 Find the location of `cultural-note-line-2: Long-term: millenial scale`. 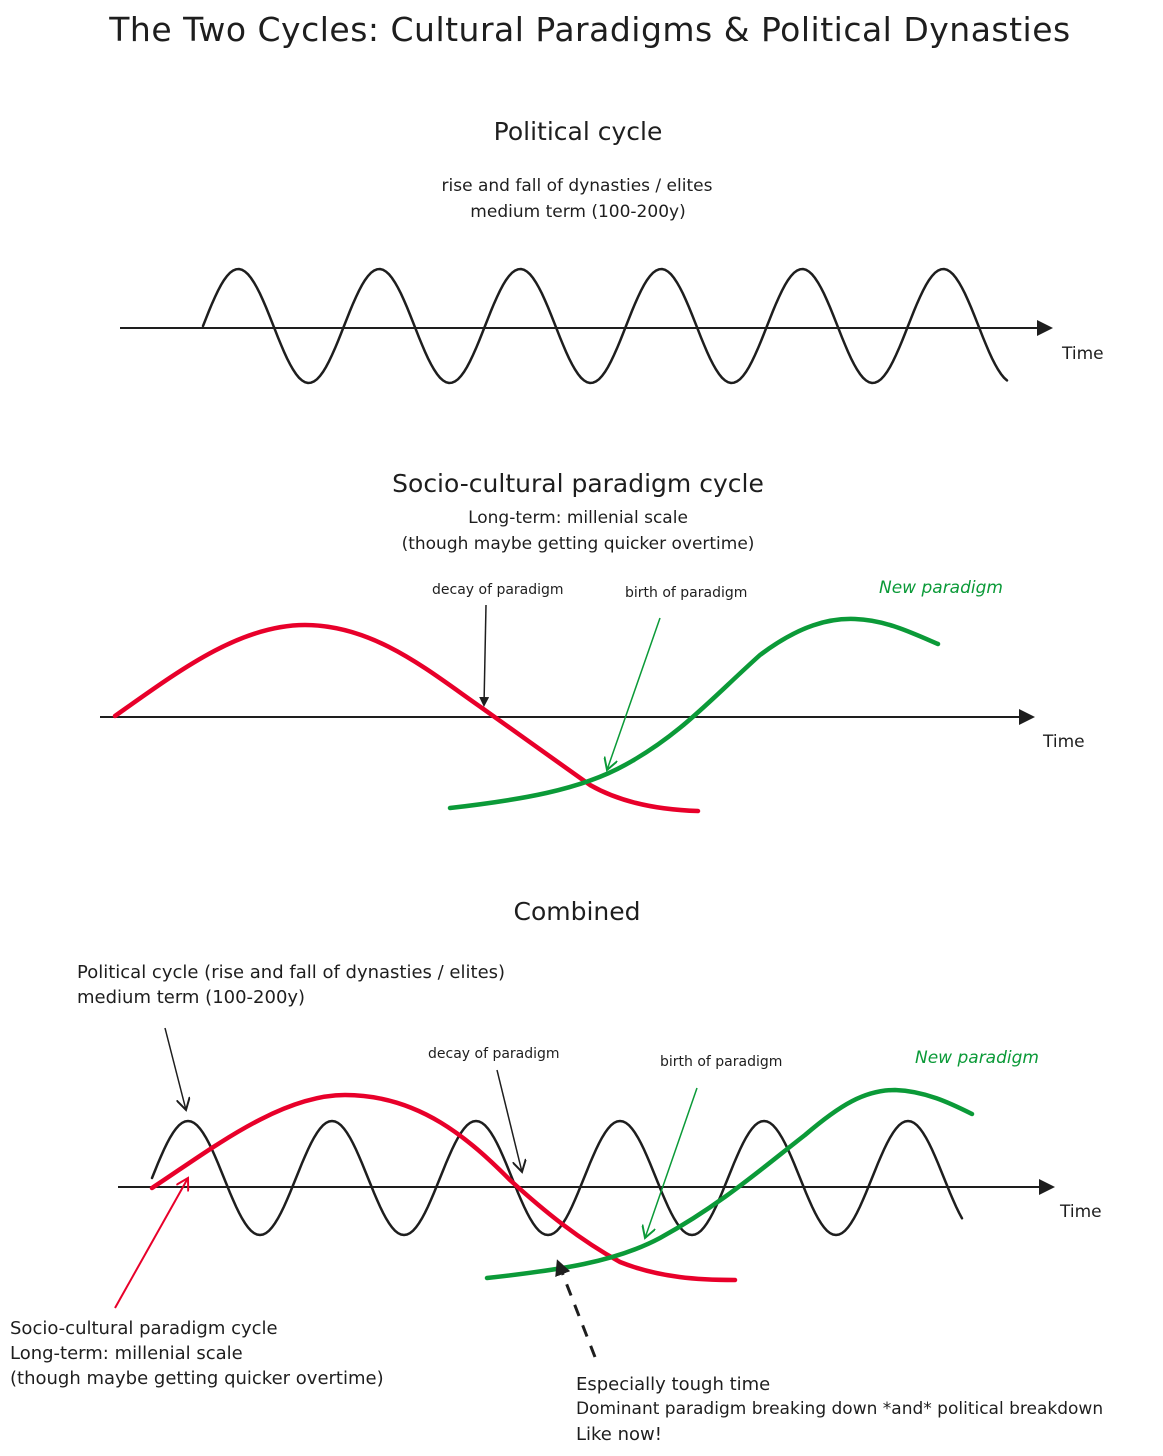

cultural-note-line-2: Long-term: millenial scale is located at coordinates (126, 1353).